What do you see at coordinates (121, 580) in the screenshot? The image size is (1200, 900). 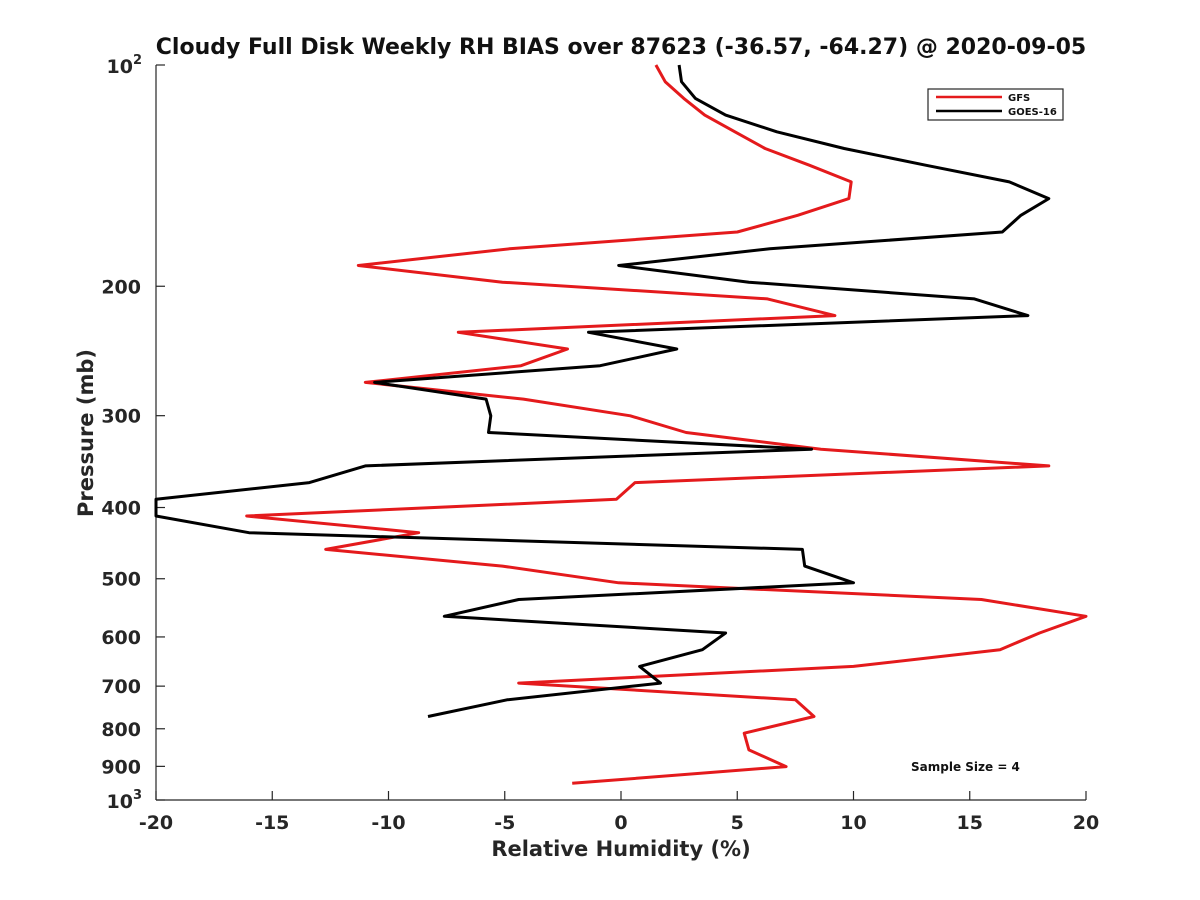 I see `y-tick-label: 500` at bounding box center [121, 580].